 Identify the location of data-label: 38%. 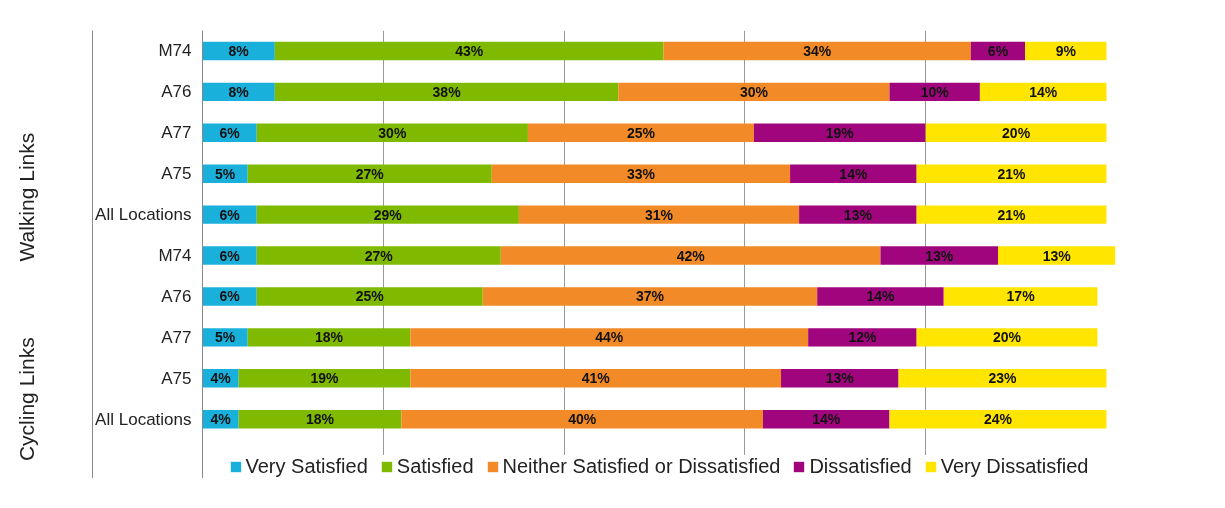
(447, 91).